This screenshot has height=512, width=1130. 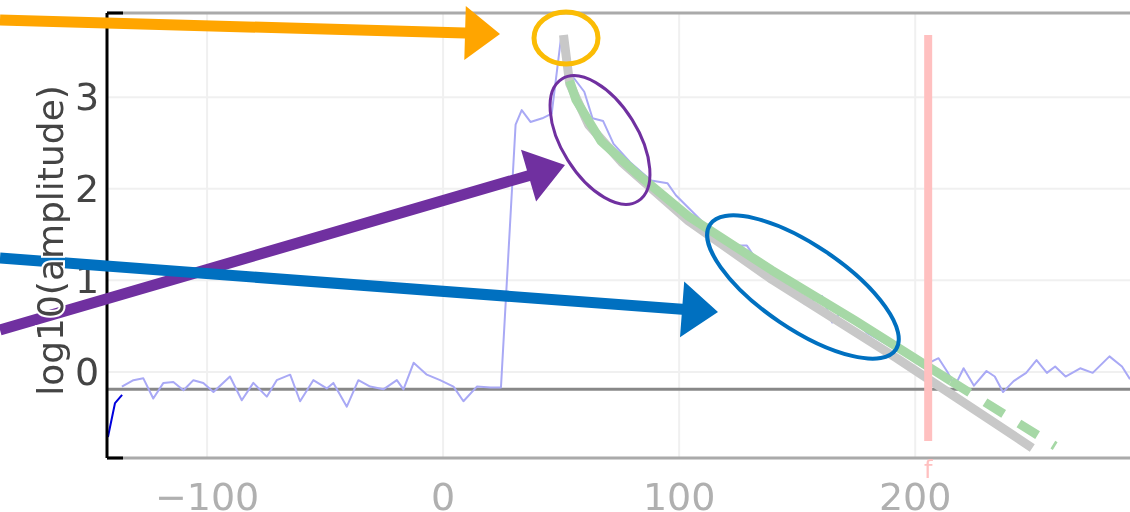 What do you see at coordinates (443, 493) in the screenshot?
I see `x-tick-label: 0` at bounding box center [443, 493].